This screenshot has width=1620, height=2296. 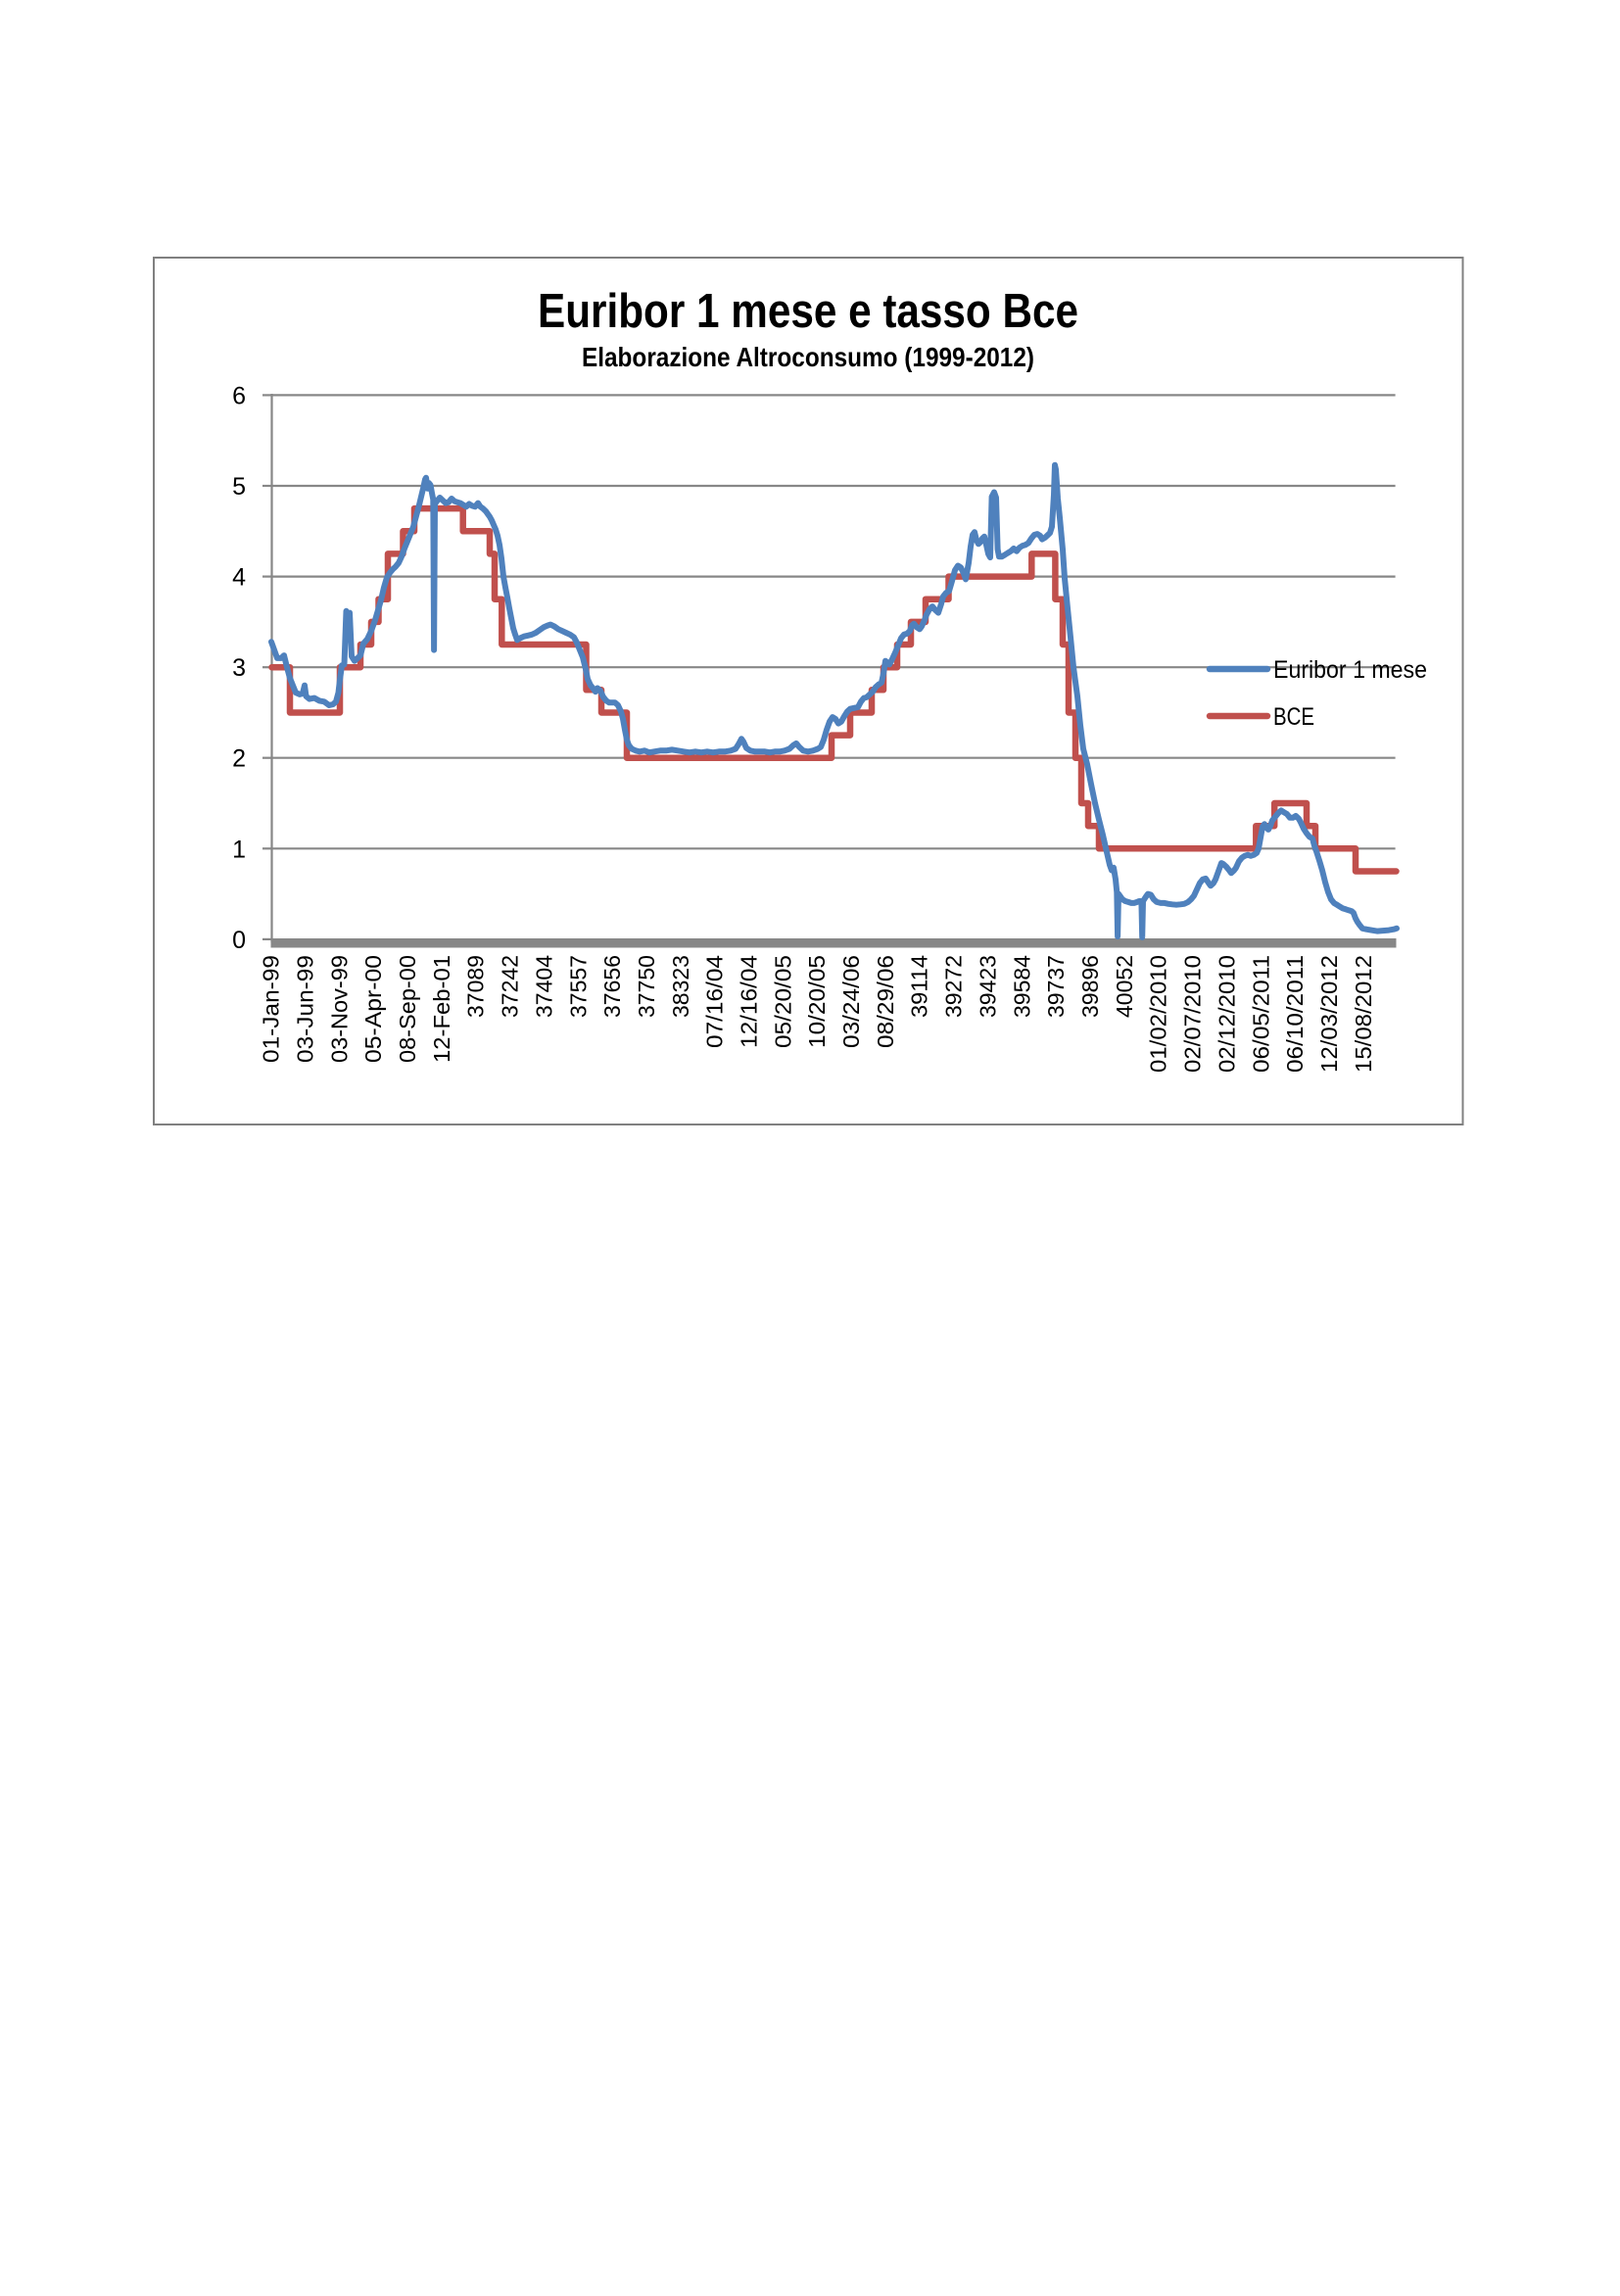 What do you see at coordinates (1124, 987) in the screenshot?
I see `svg-text: 40052` at bounding box center [1124, 987].